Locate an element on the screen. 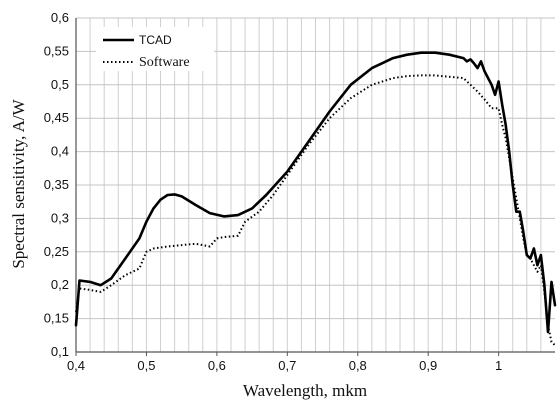 Image resolution: width=559 pixels, height=402 pixels. x-tick-label: 1 is located at coordinates (498, 365).